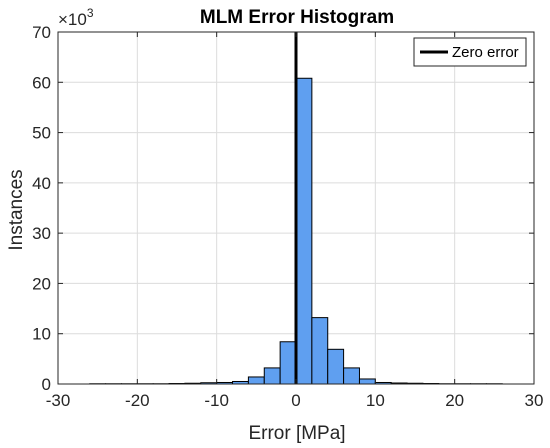  Describe the element at coordinates (90, 13) in the screenshot. I see `y-multiplier-exponent: 3` at that location.